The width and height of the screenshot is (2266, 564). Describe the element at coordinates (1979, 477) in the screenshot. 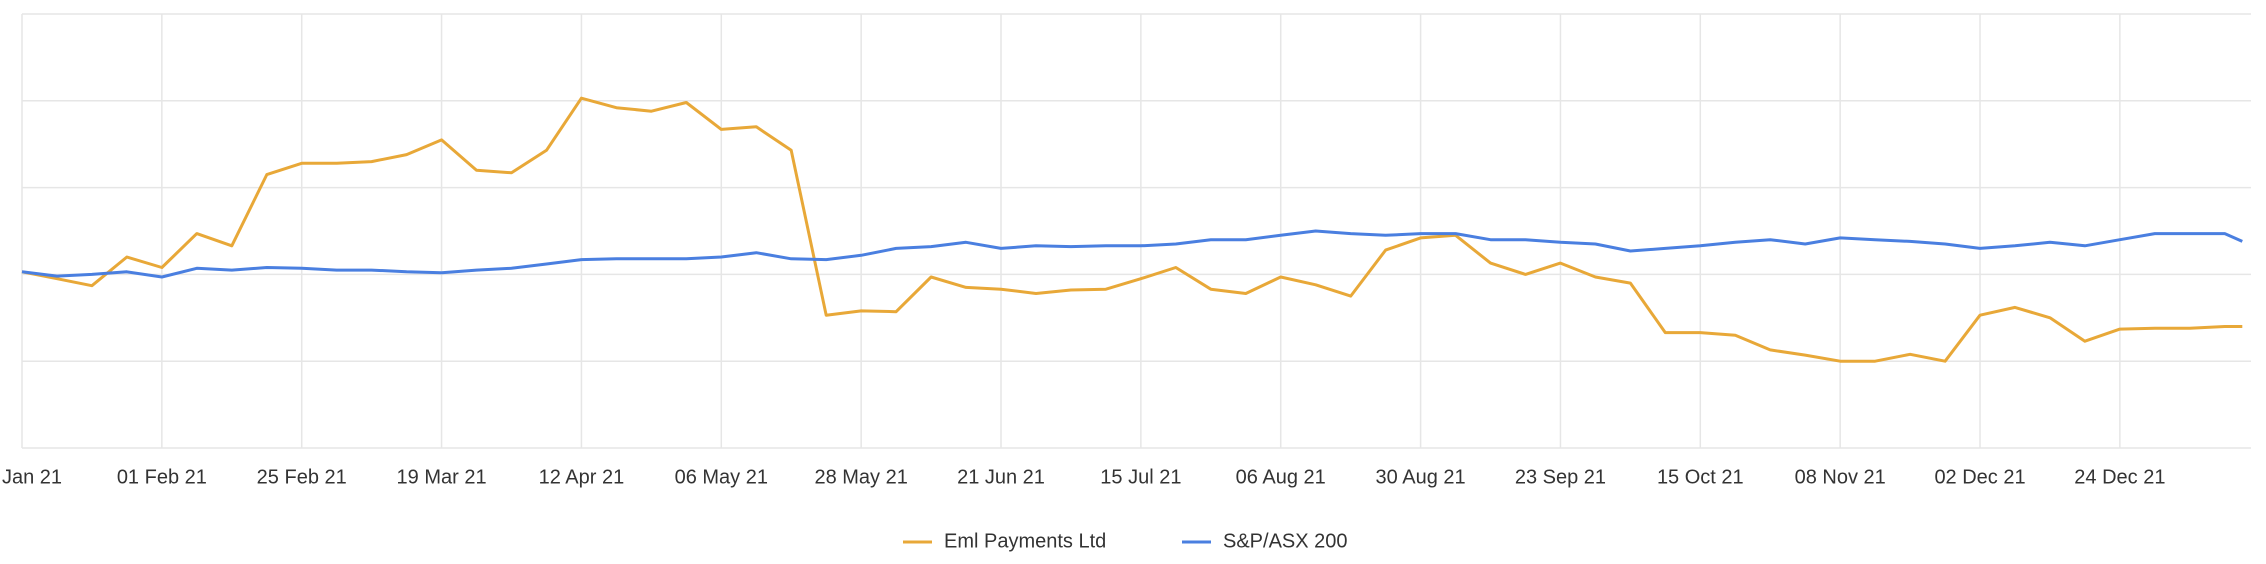

I see `x-tick-label: 02 Dec 21` at that location.